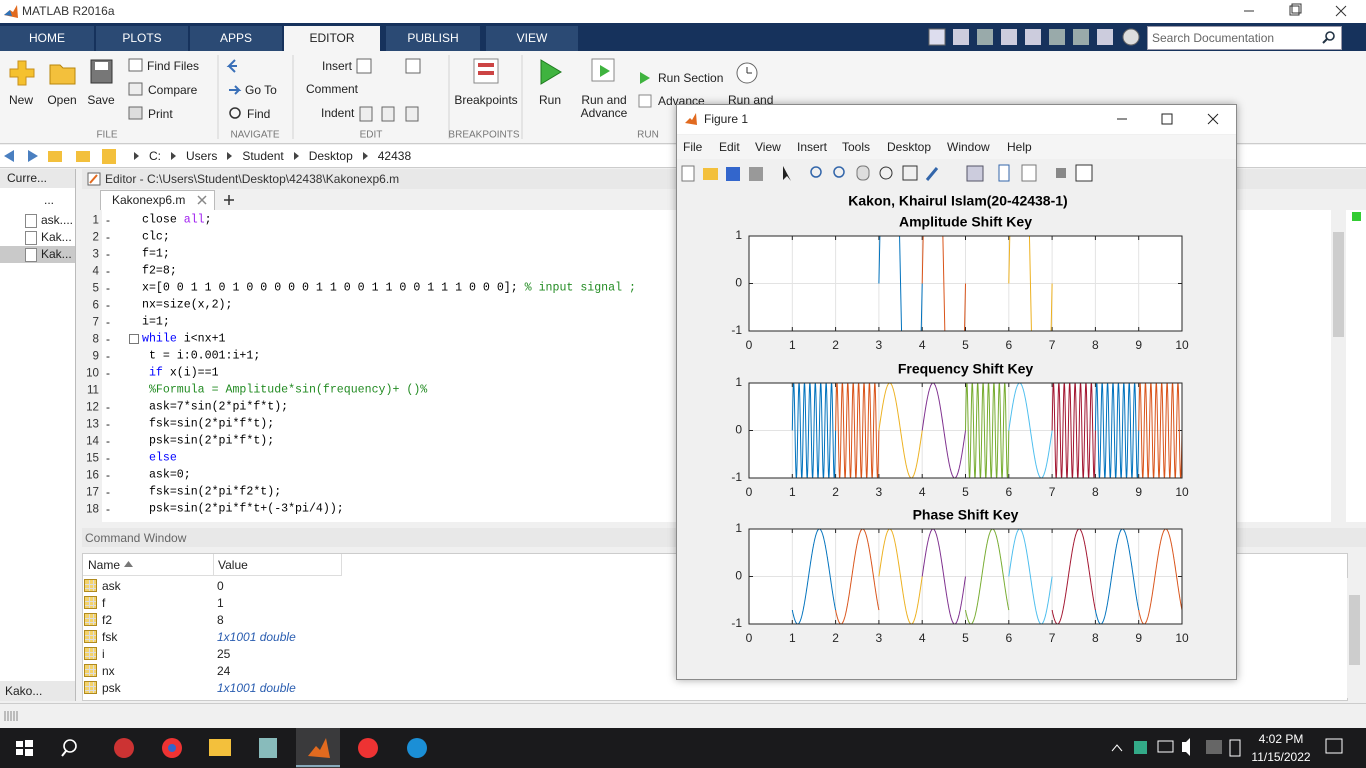 This screenshot has height=768, width=1366. I want to click on figure-menu: Tools, so click(856, 147).